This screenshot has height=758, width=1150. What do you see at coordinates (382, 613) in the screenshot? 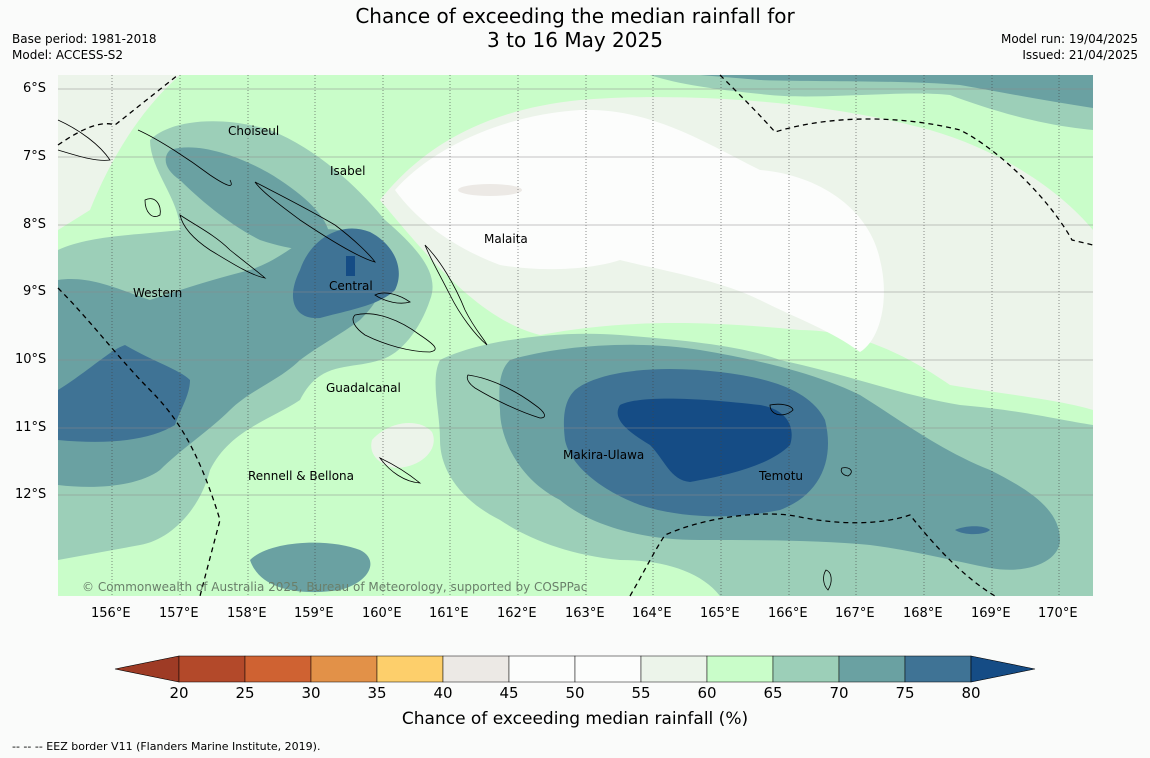
I see `lon-tick: 160°E` at bounding box center [382, 613].